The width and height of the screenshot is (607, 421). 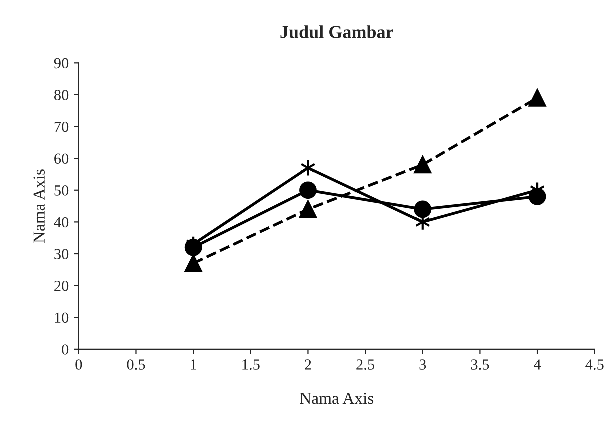 I want to click on y-tick-label: 10, so click(x=62, y=318).